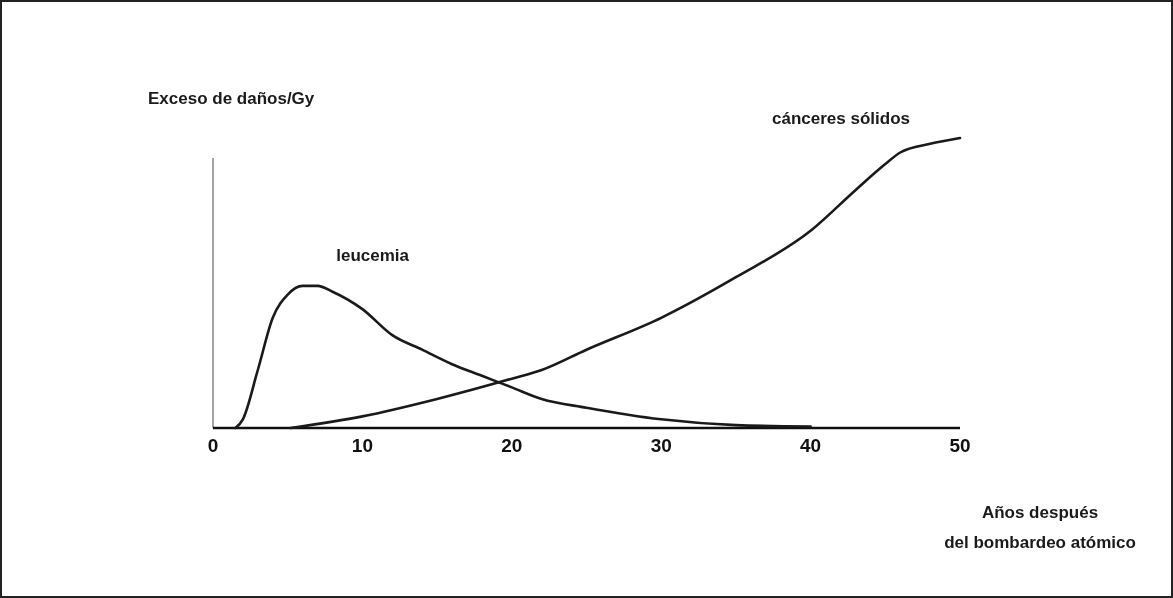  Describe the element at coordinates (841, 118) in the screenshot. I see `series-label: cánceres sólidos` at that location.